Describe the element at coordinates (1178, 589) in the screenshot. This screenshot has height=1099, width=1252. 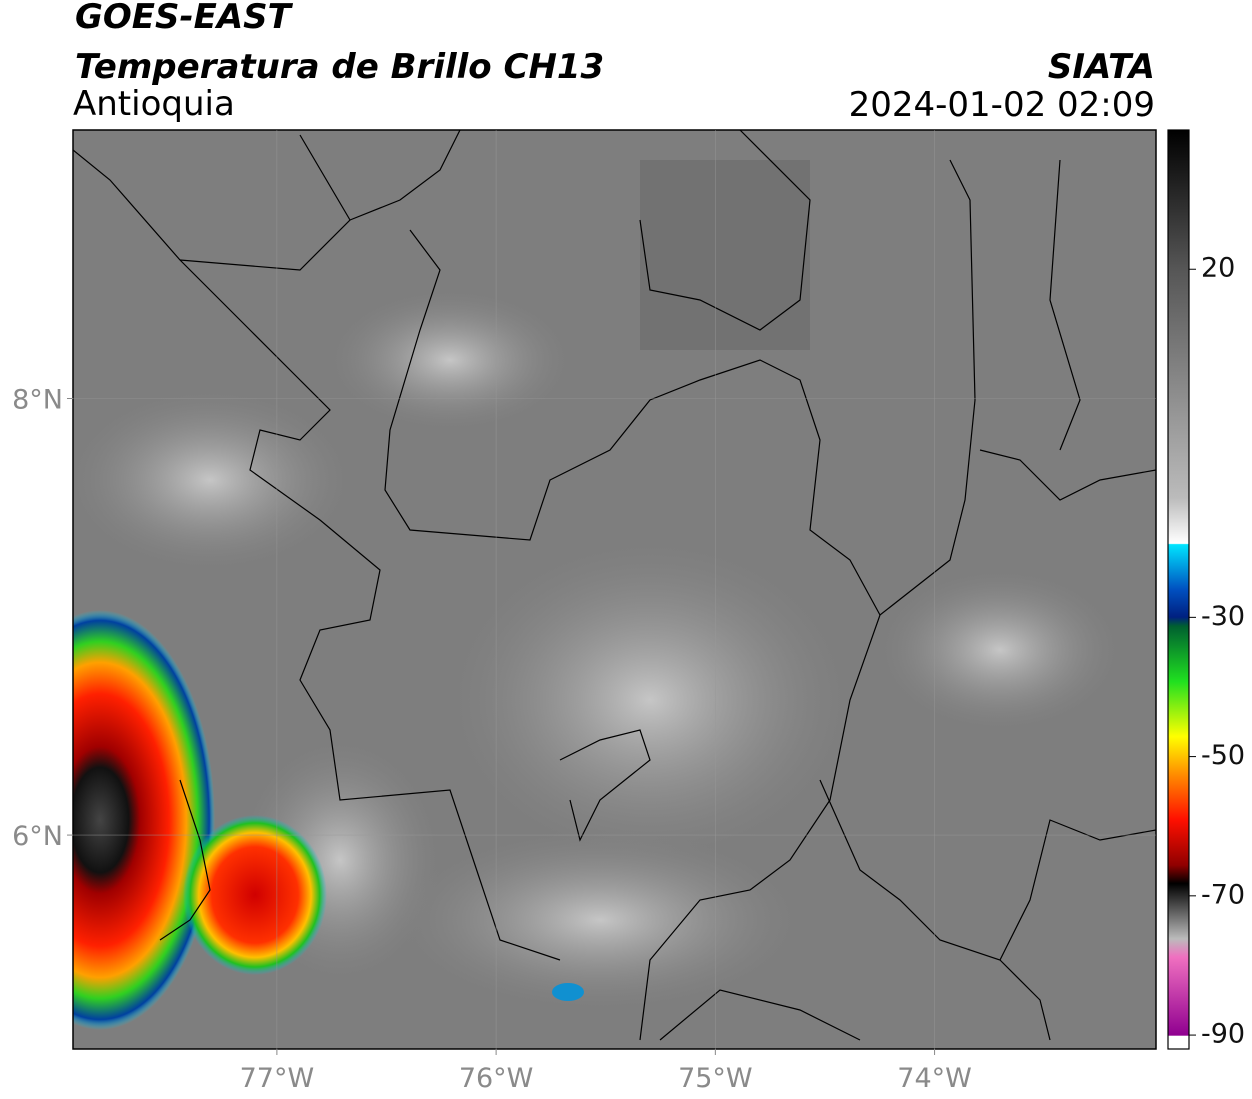
I see `colorbar` at that location.